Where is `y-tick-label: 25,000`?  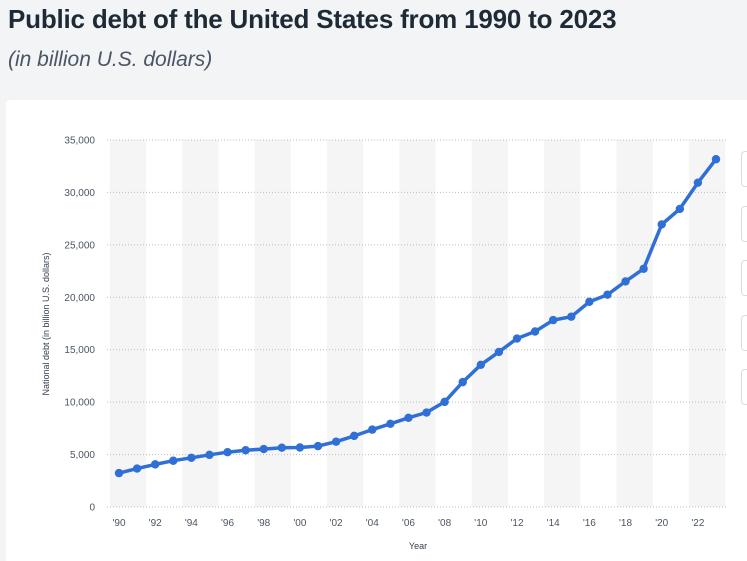 y-tick-label: 25,000 is located at coordinates (79, 245).